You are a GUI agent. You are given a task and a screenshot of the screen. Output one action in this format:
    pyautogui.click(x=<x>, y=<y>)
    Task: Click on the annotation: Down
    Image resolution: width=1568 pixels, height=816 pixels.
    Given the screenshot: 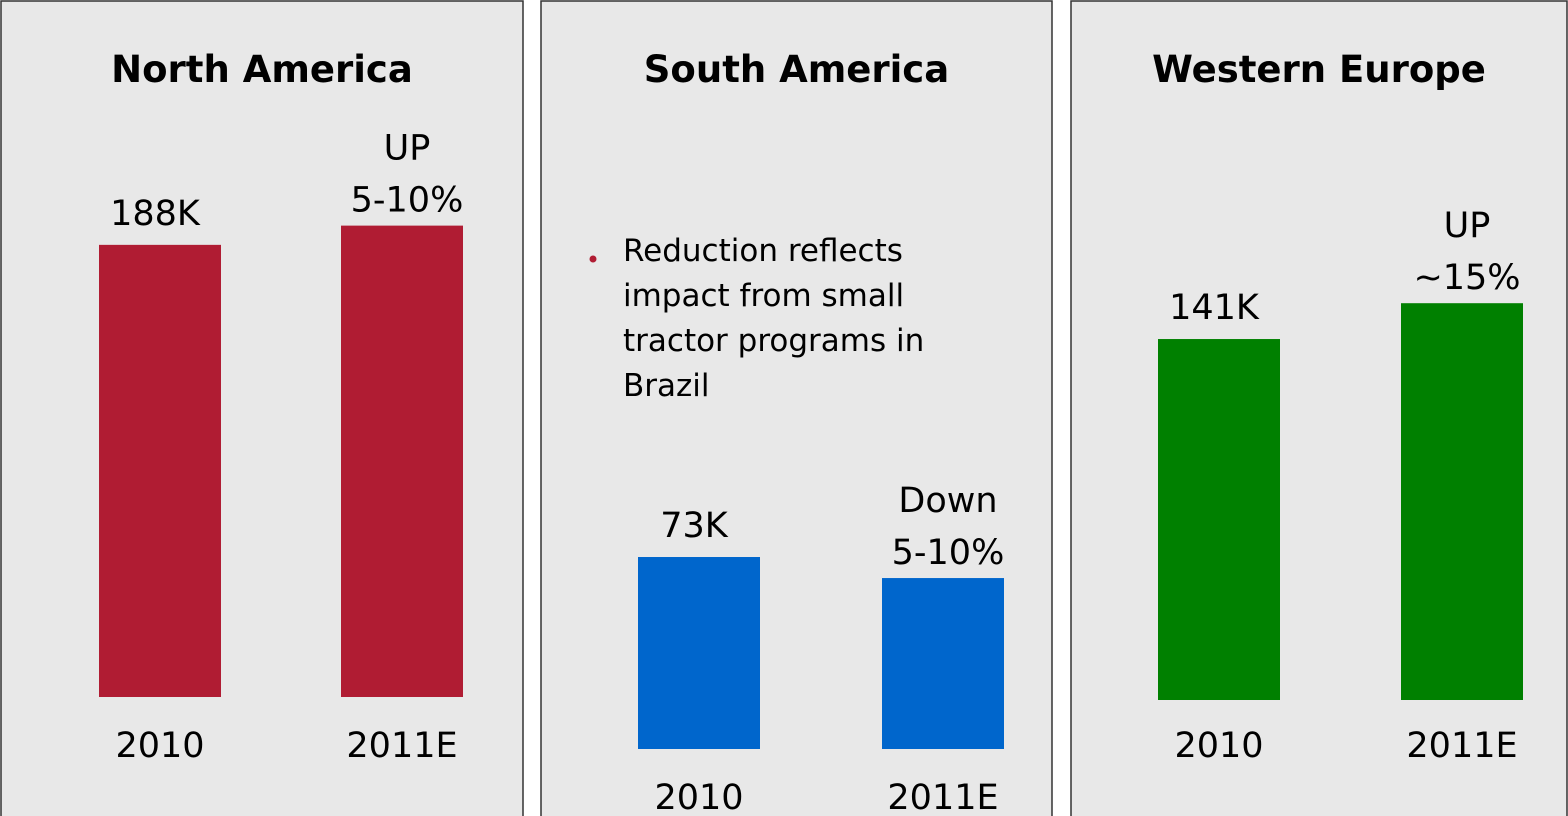 What is the action you would take?
    pyautogui.click(x=947, y=501)
    